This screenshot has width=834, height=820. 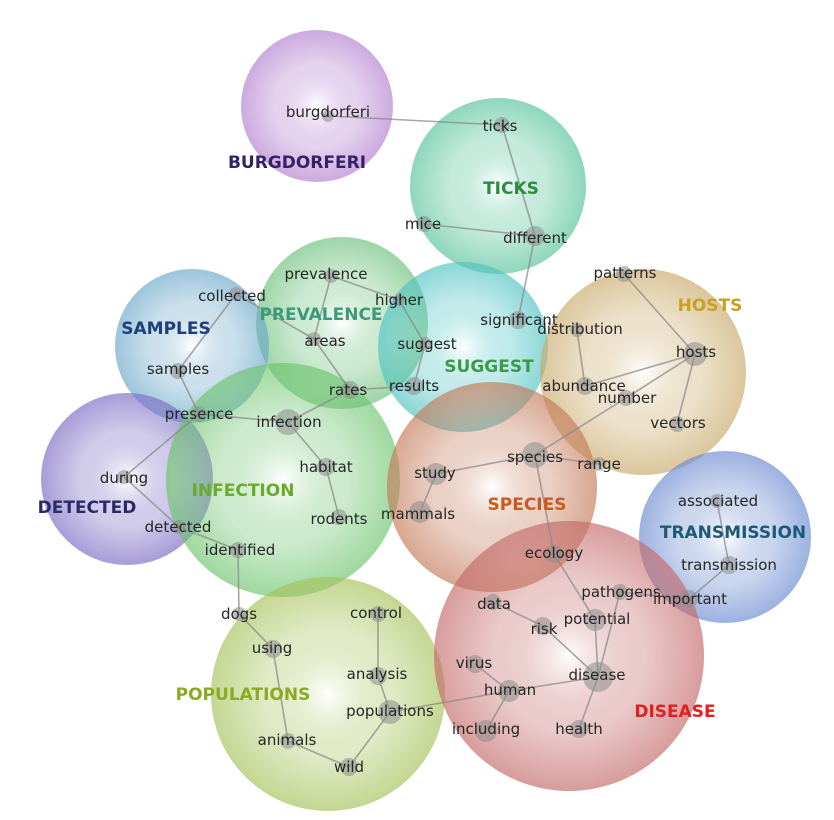 What do you see at coordinates (297, 163) in the screenshot?
I see `cluster-label-burgdorferi: BURGDORFERI` at bounding box center [297, 163].